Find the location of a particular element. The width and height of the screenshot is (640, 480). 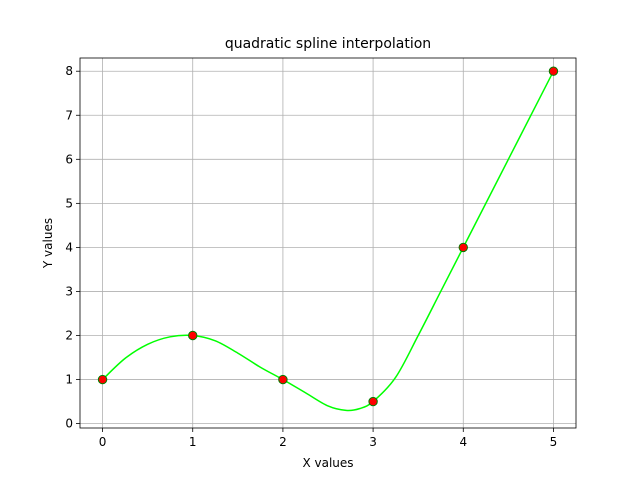

y-axis-label: Y values is located at coordinates (48, 243).